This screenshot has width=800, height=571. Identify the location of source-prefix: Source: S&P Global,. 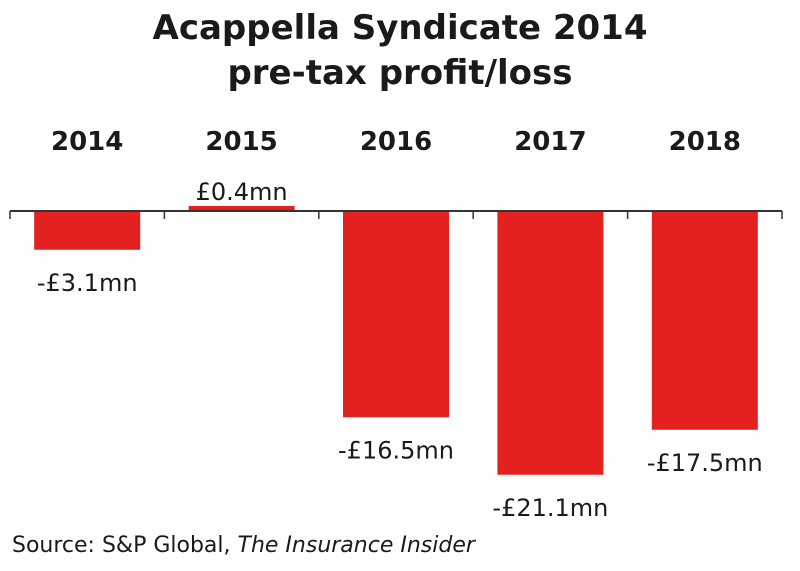
(125, 545).